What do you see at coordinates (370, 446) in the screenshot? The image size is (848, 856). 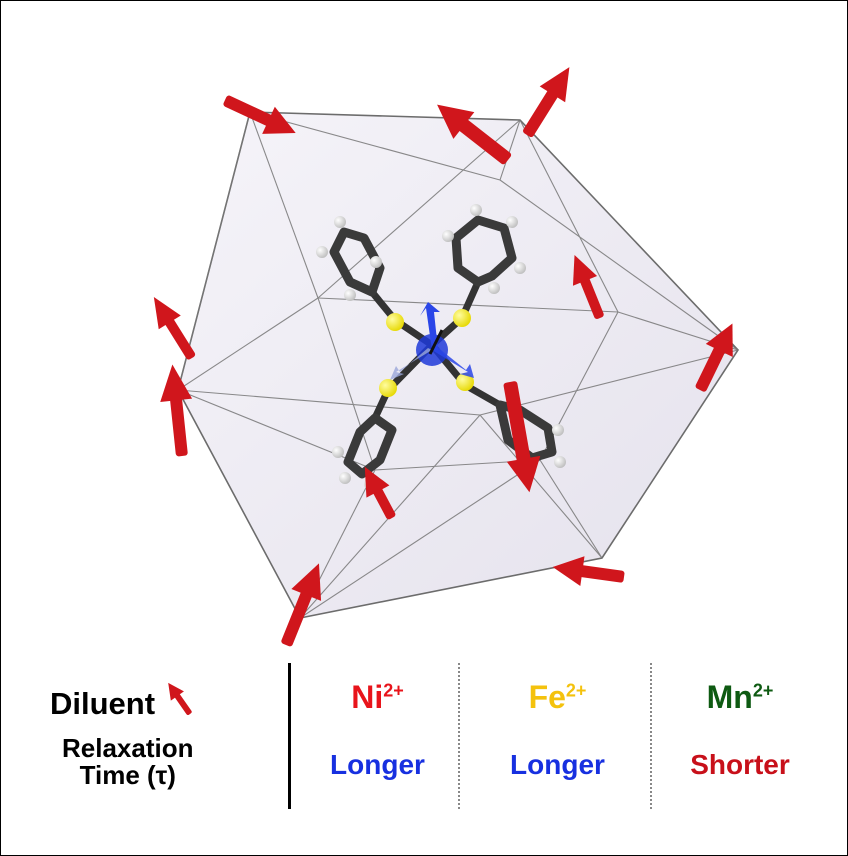 I see `phenyl-ring-lower-left` at bounding box center [370, 446].